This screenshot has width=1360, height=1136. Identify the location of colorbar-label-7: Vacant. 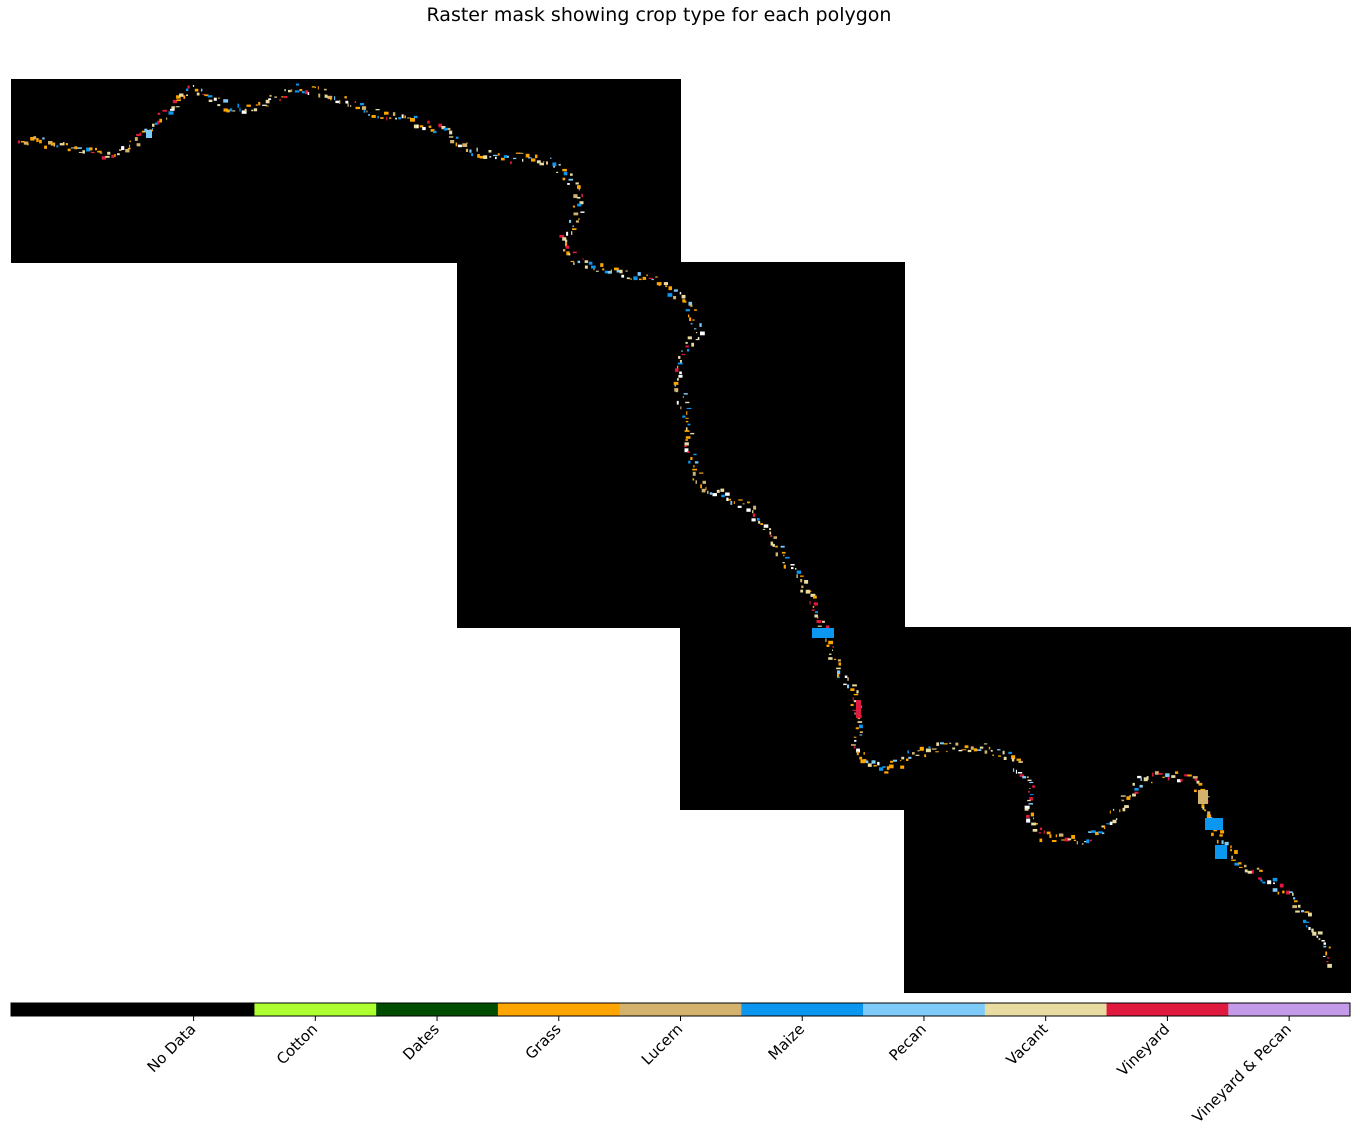
(1027, 1044).